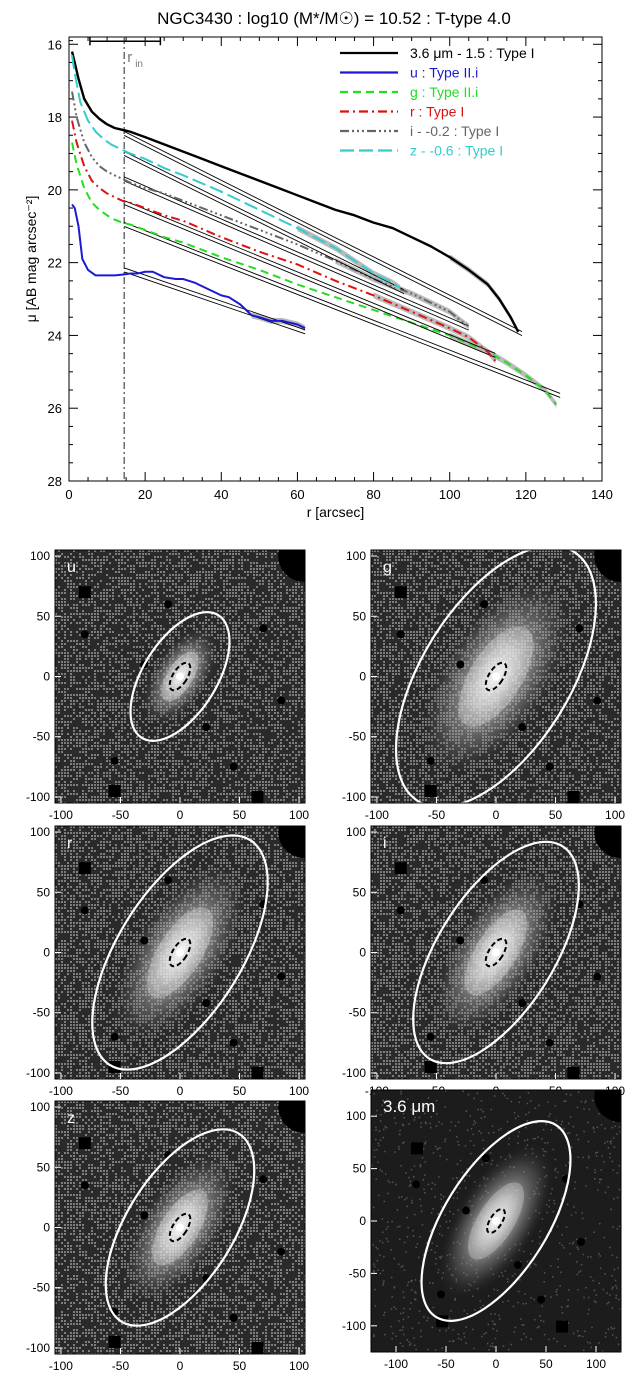 The image size is (639, 1377). What do you see at coordinates (55, 263) in the screenshot?
I see `y-tick-label: 22` at bounding box center [55, 263].